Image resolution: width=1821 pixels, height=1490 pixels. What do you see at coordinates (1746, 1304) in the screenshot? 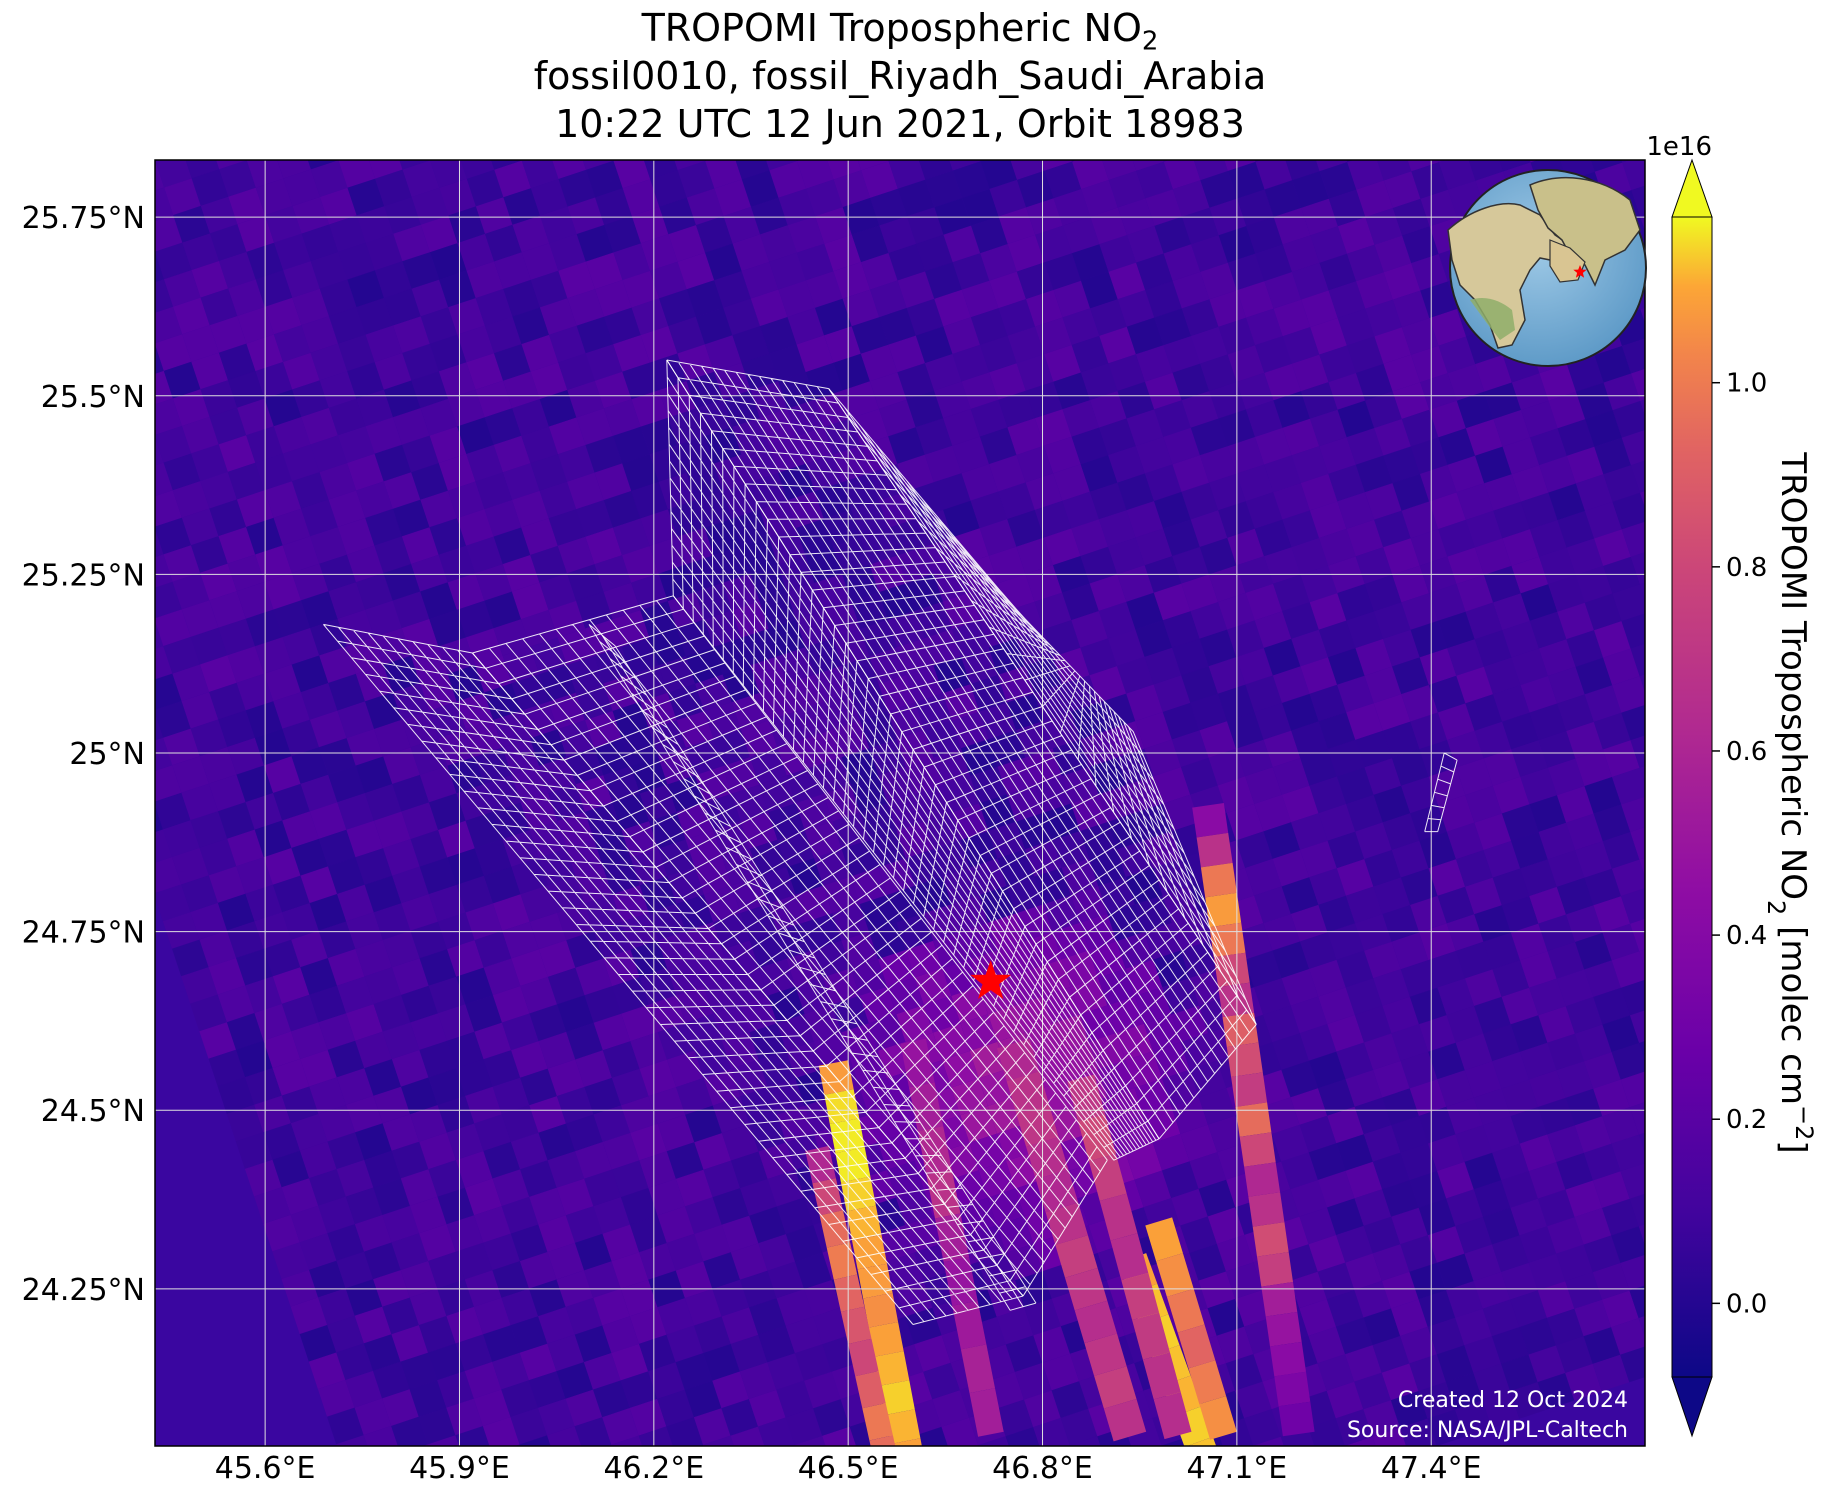
I see `colorbar-tick-label: 0.0` at bounding box center [1746, 1304].